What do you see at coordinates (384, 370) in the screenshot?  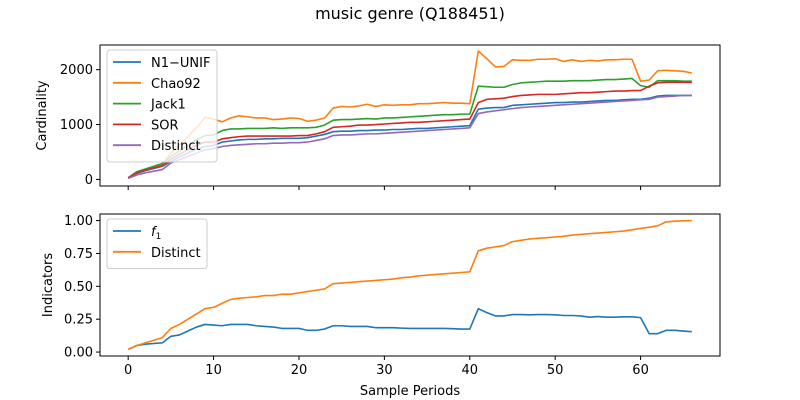 I see `x-tick-label: 30` at bounding box center [384, 370].